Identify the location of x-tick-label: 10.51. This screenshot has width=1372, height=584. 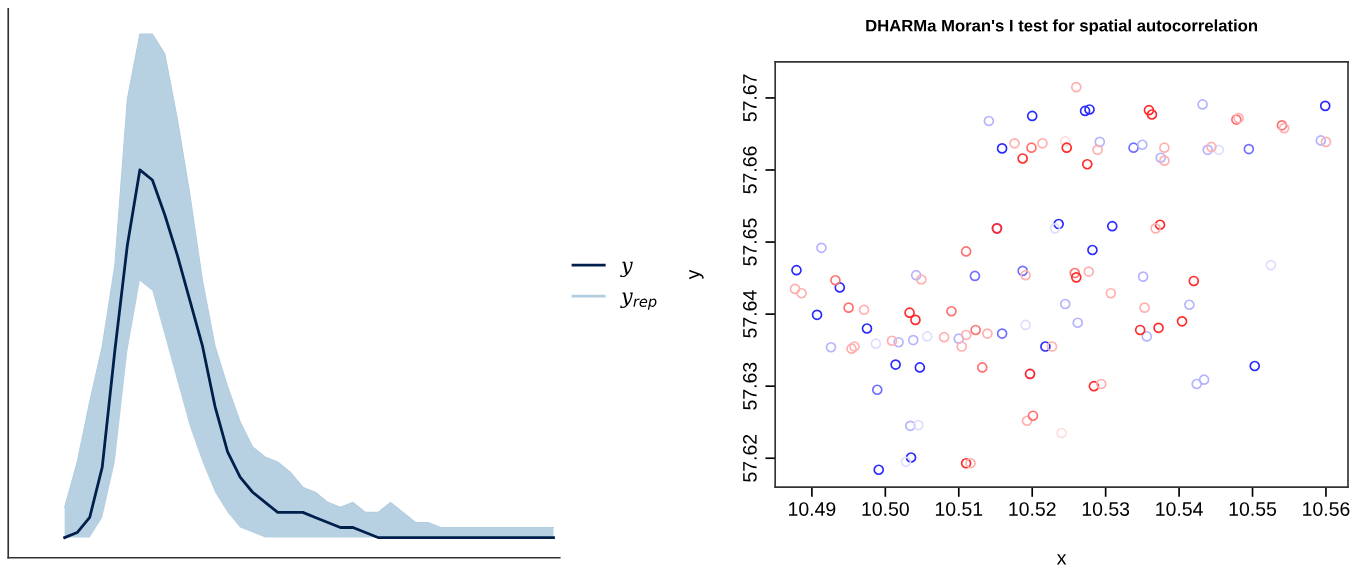
(959, 509).